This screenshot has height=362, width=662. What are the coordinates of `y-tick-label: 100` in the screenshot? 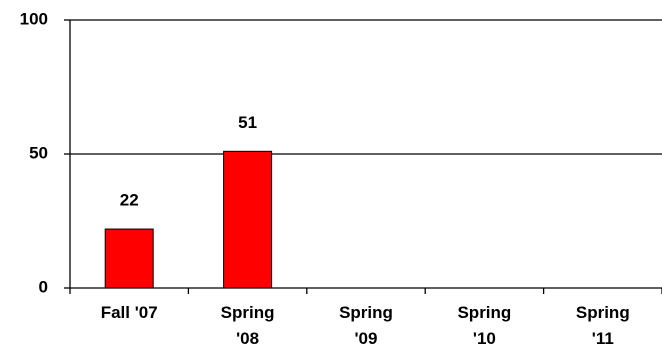 It's located at (34, 18).